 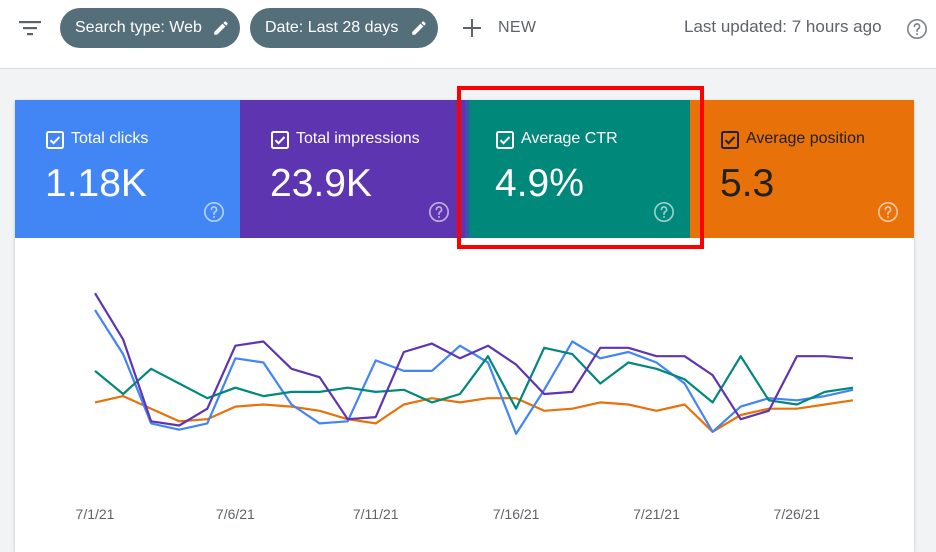 I want to click on series-line-average-ctr, so click(x=474, y=378).